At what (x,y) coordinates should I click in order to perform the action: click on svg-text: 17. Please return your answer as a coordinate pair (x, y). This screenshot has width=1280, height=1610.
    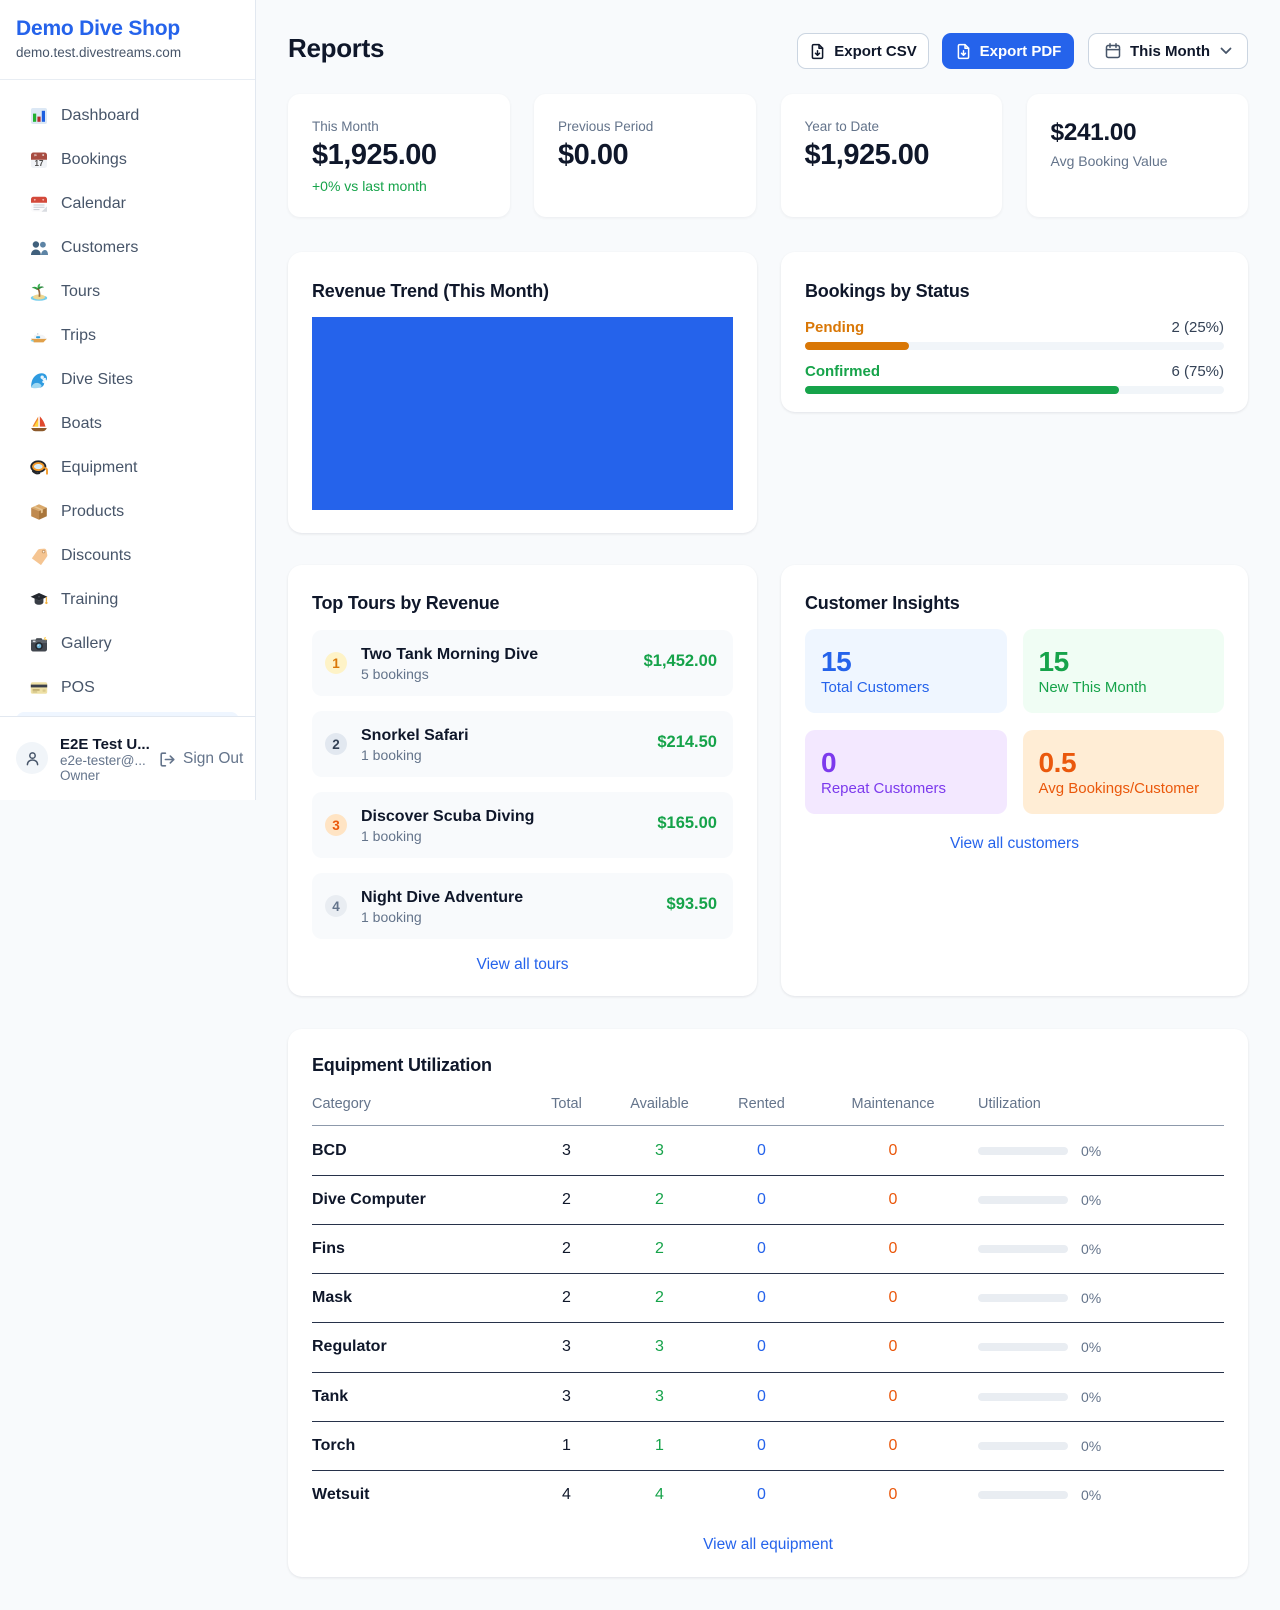
    Looking at the image, I should click on (39, 163).